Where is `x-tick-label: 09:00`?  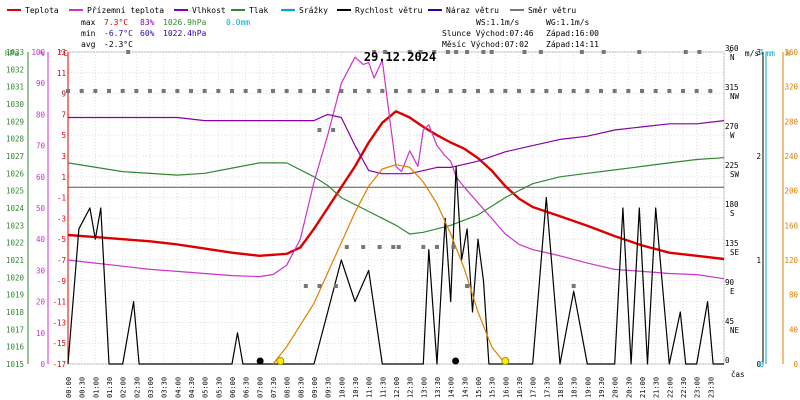
x-tick-label: 09:00 is located at coordinates (315, 387).